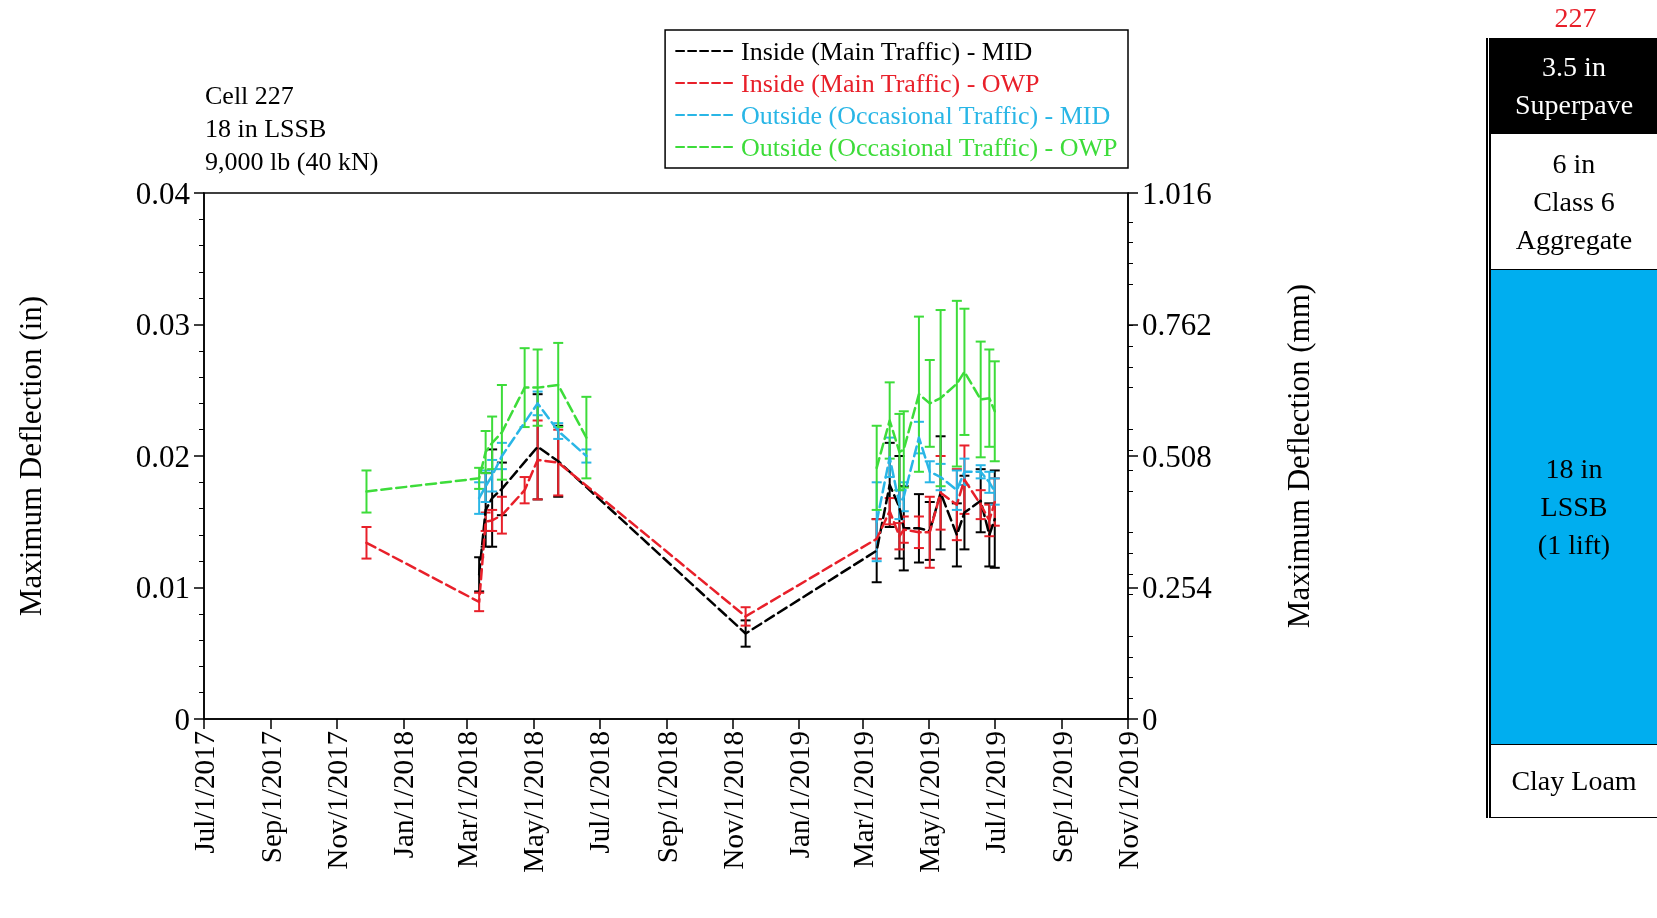 This screenshot has height=918, width=1657. I want to click on y2-tick-label: 0, so click(1150, 719).